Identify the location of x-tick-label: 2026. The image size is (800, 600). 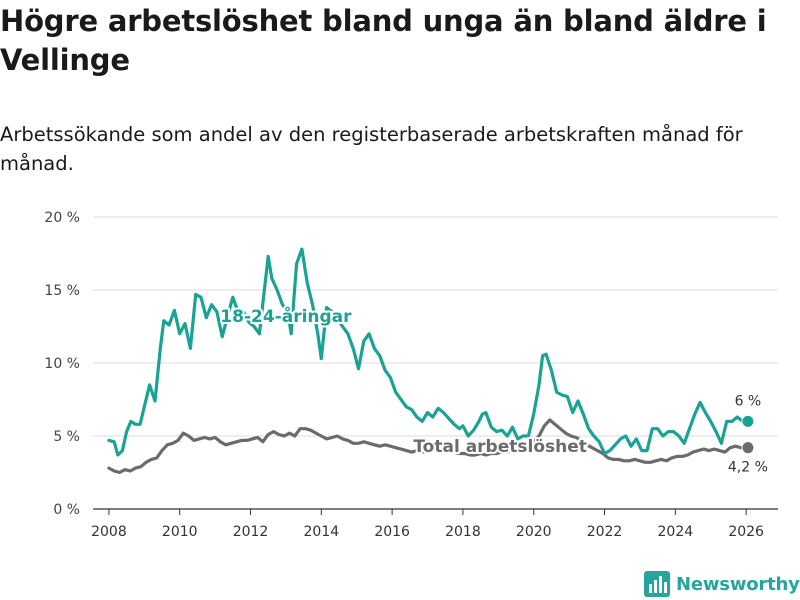
(746, 532).